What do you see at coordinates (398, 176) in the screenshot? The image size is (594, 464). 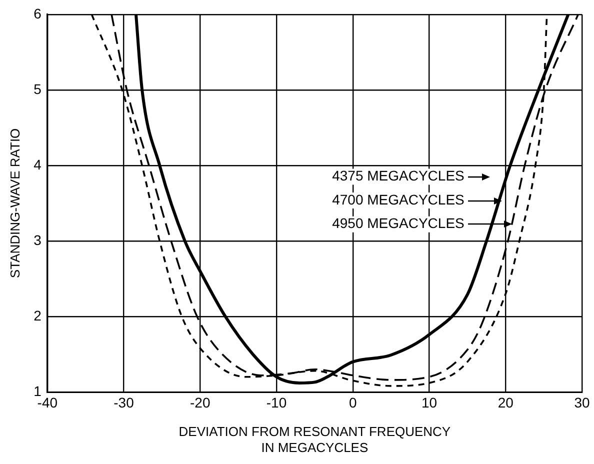 I see `annotation: 4375 MEGACYCLES` at bounding box center [398, 176].